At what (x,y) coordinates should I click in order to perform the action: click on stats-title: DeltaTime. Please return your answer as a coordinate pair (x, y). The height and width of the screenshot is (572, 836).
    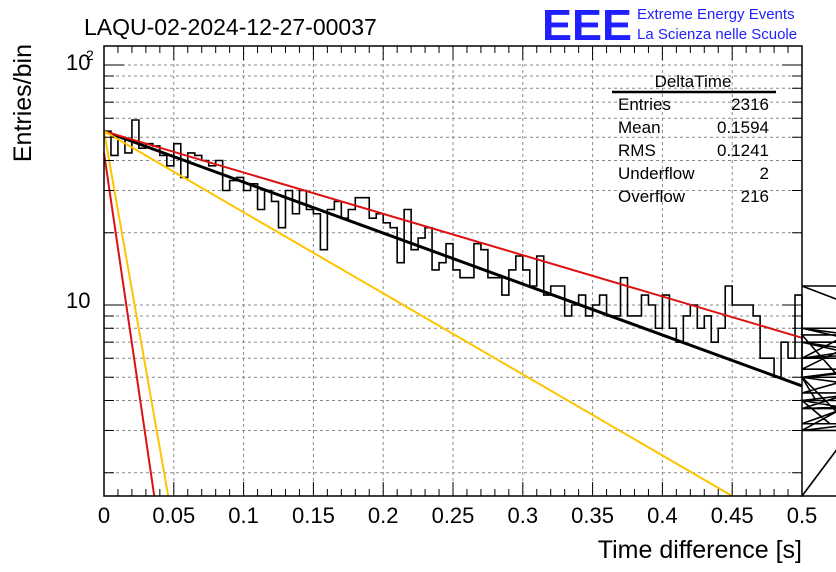
    Looking at the image, I should click on (693, 81).